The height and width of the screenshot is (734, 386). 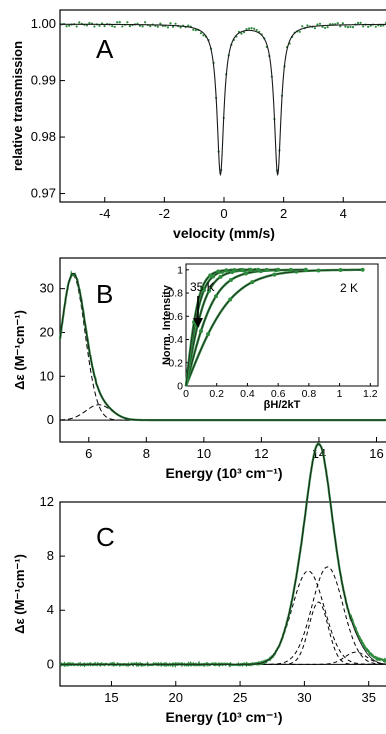 What do you see at coordinates (180, 270) in the screenshot?
I see `inset-y-tick-label: 1` at bounding box center [180, 270].